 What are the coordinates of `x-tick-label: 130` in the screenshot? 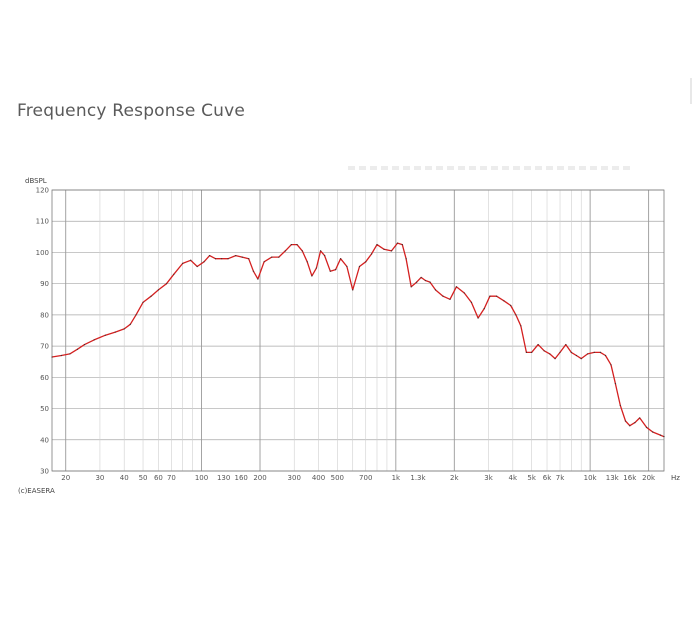 It's located at (223, 478).